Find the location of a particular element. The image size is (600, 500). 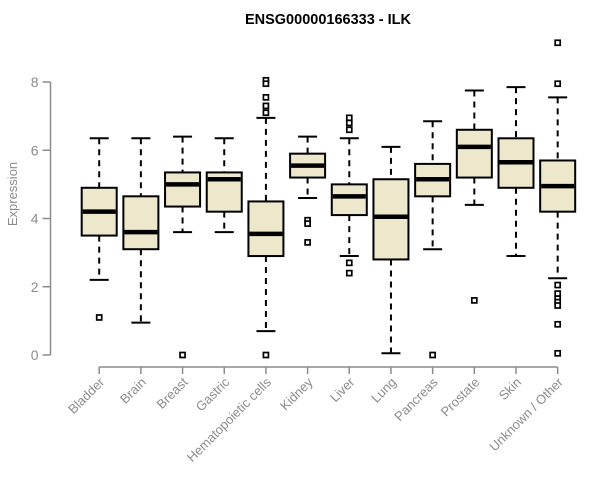

boxplot-prostate is located at coordinates (474, 196).